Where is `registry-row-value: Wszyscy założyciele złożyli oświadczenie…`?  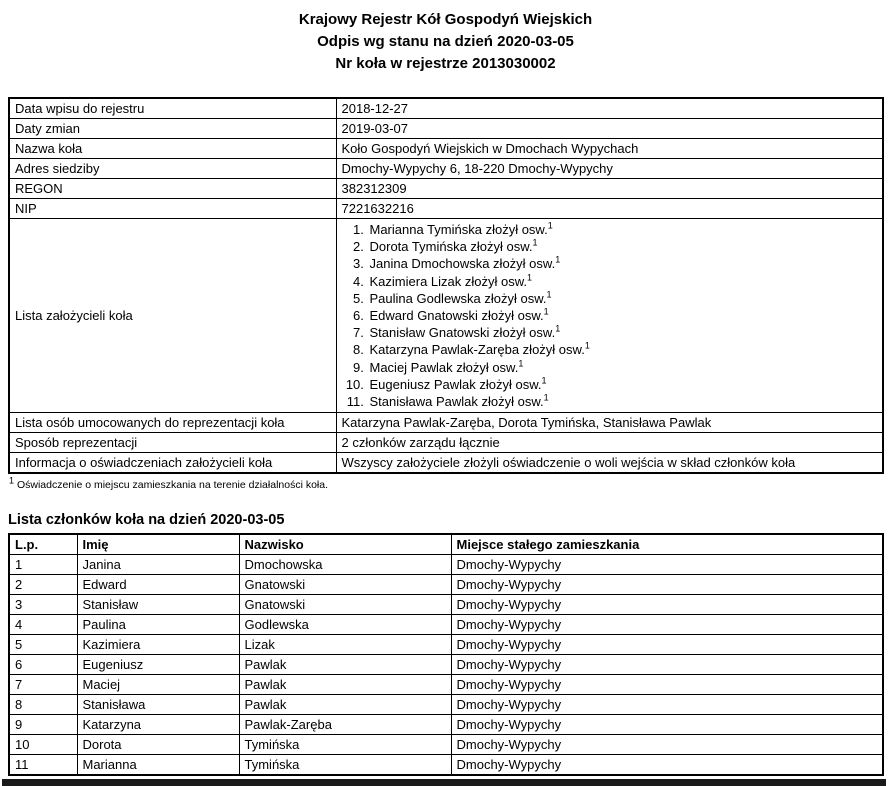
registry-row-value: Wszyscy założyciele złożyli oświadczenie… is located at coordinates (609, 463).